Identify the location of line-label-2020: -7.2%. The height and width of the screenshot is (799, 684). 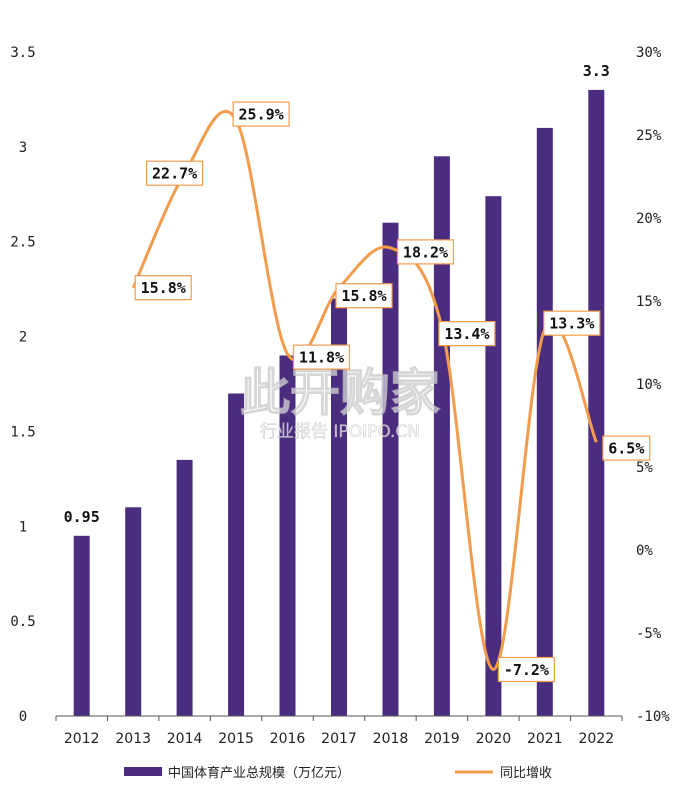
(526, 669).